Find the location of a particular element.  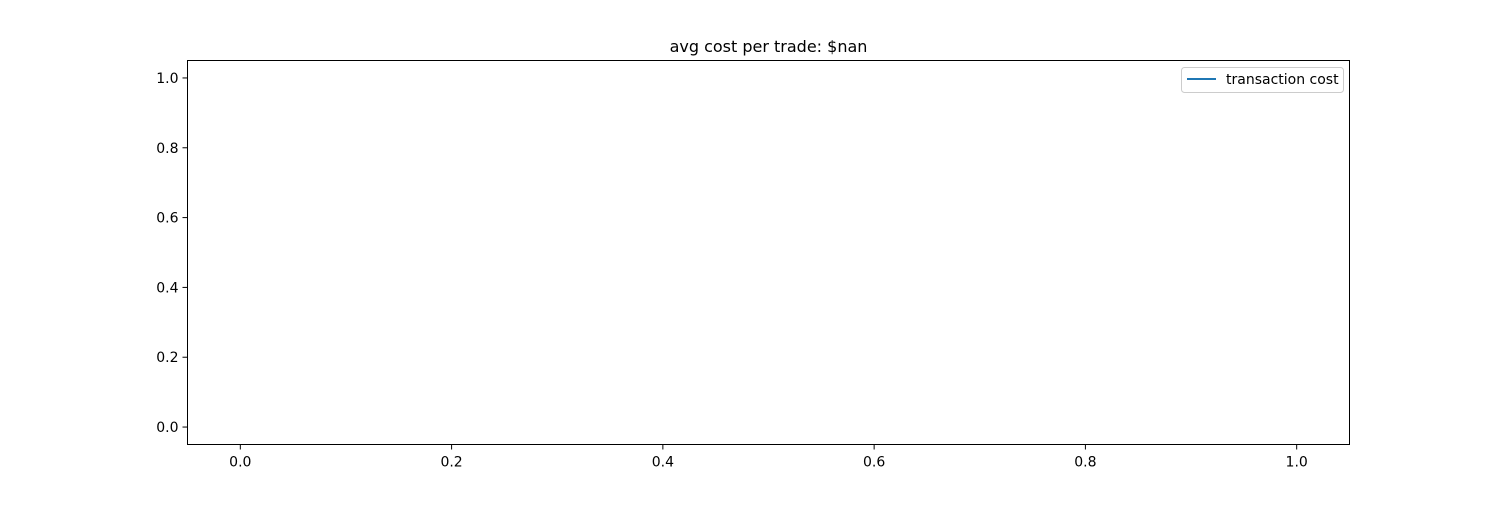

x-tick-label: 0.2 is located at coordinates (451, 463).